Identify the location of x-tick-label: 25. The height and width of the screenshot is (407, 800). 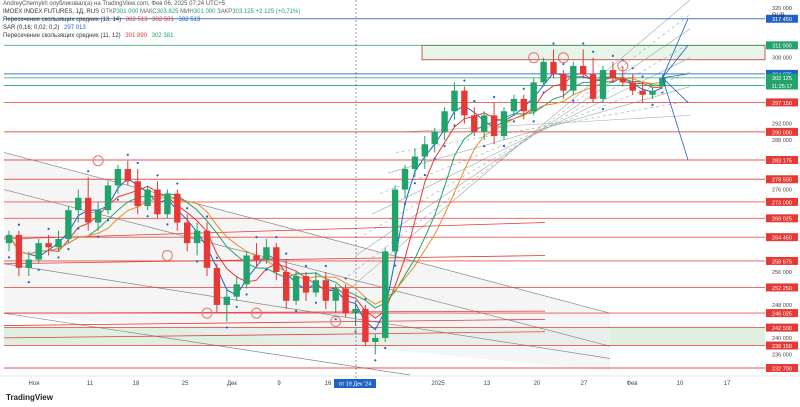
(185, 384).